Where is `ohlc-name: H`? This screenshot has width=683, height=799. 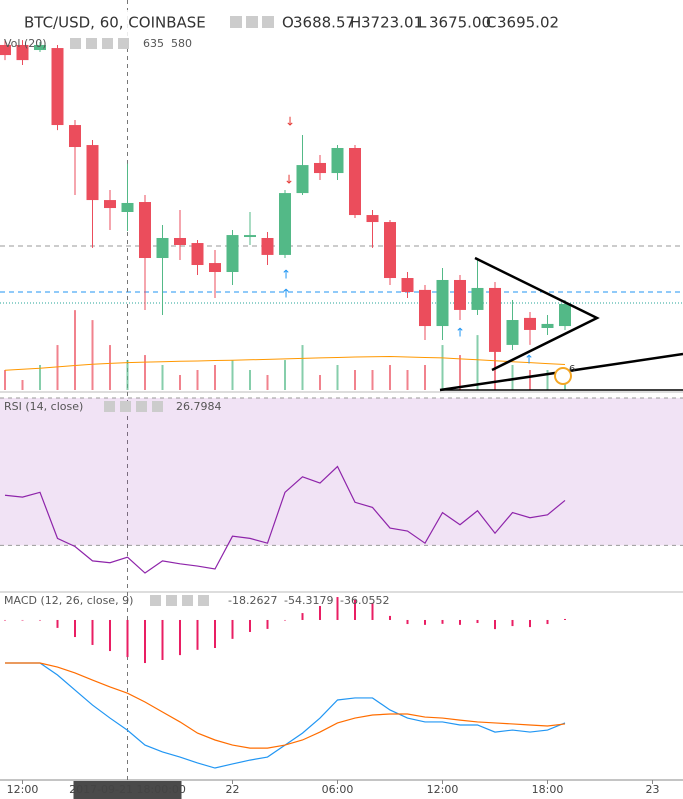
ohlc-name: H is located at coordinates (355, 23).